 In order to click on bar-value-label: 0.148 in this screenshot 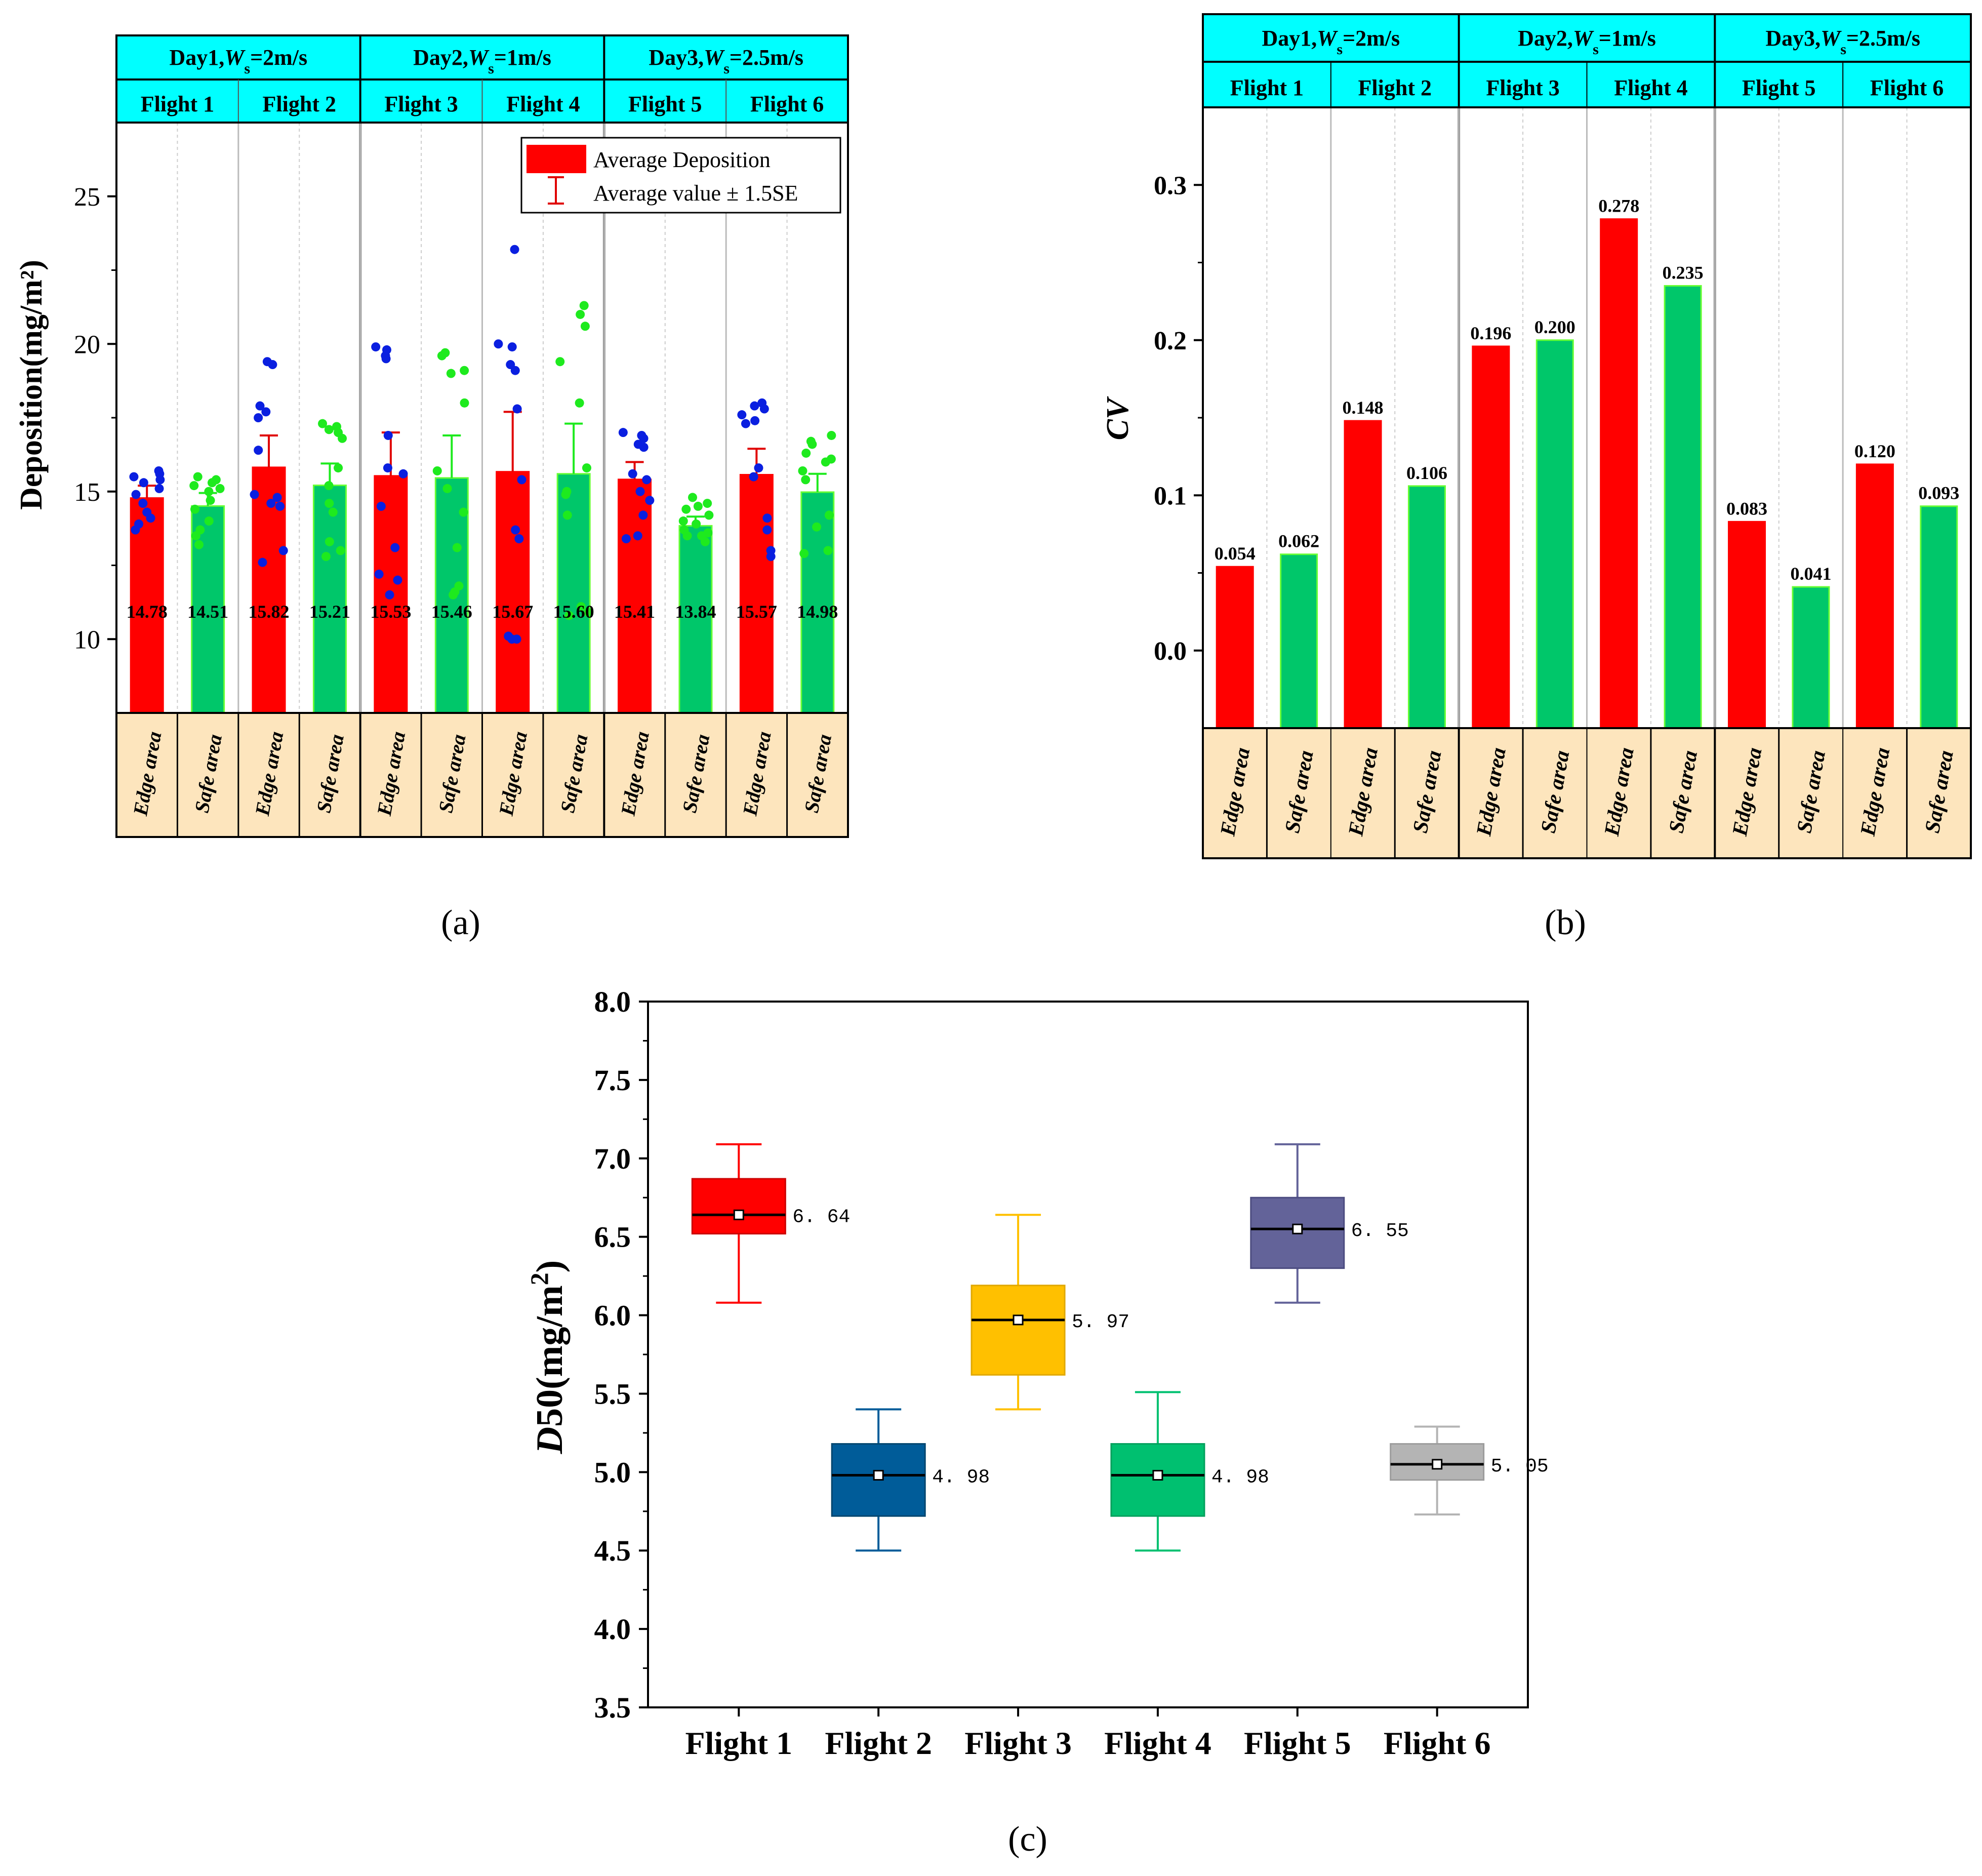, I will do `click(1364, 407)`.